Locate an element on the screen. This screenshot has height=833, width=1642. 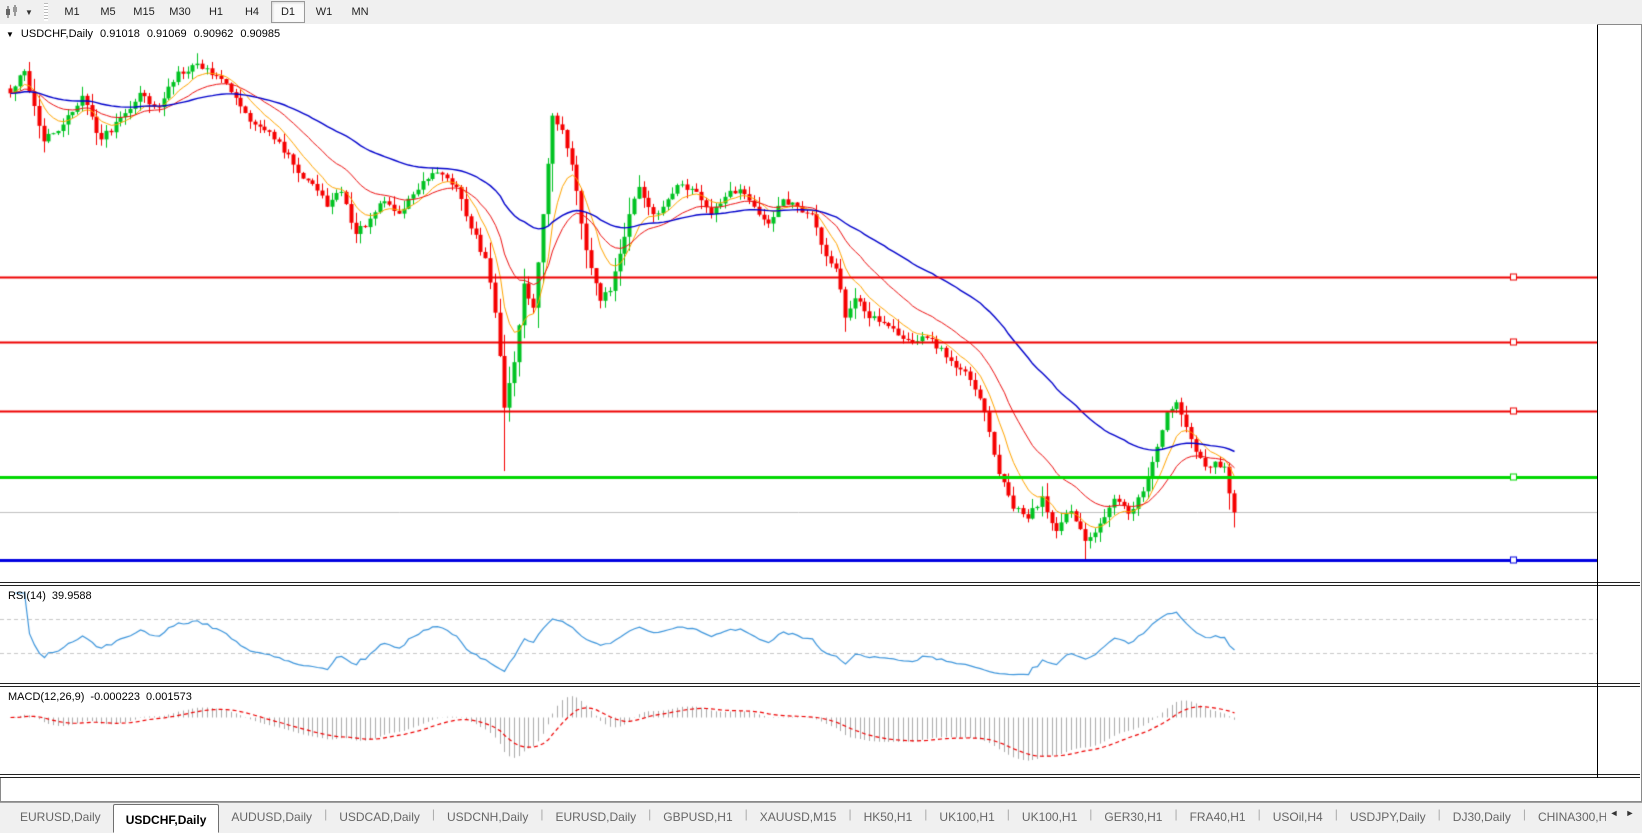
macd-name: MACD(12,26,9) is located at coordinates (46, 697).